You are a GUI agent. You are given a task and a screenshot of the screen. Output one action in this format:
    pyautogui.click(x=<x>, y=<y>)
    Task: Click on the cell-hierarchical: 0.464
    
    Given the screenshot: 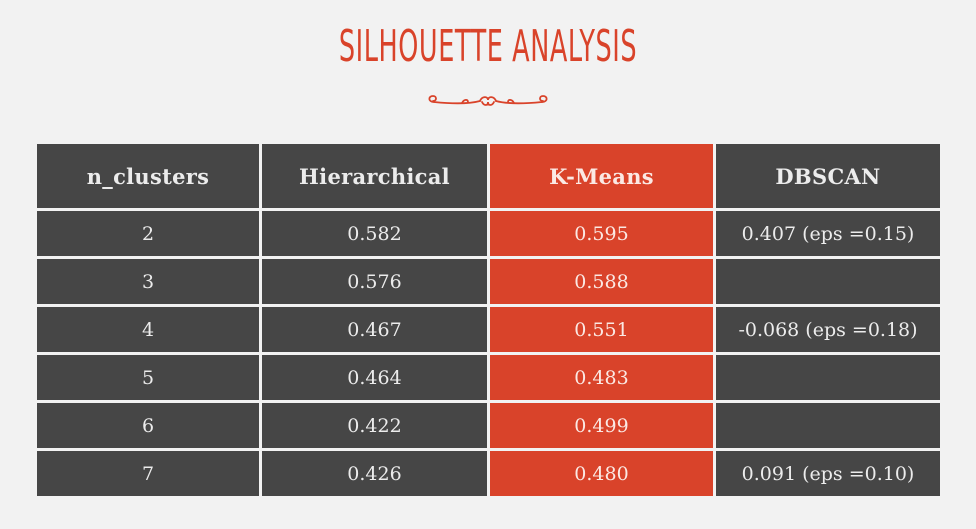 What is the action you would take?
    pyautogui.click(x=374, y=377)
    